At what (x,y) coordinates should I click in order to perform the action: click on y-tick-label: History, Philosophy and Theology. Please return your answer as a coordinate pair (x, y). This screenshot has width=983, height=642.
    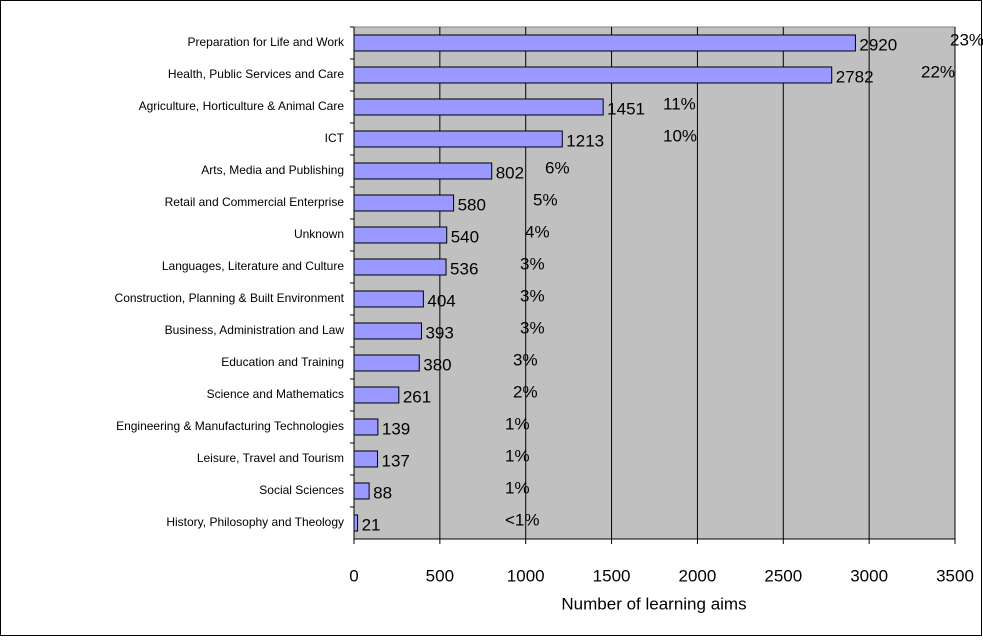
    Looking at the image, I should click on (255, 522).